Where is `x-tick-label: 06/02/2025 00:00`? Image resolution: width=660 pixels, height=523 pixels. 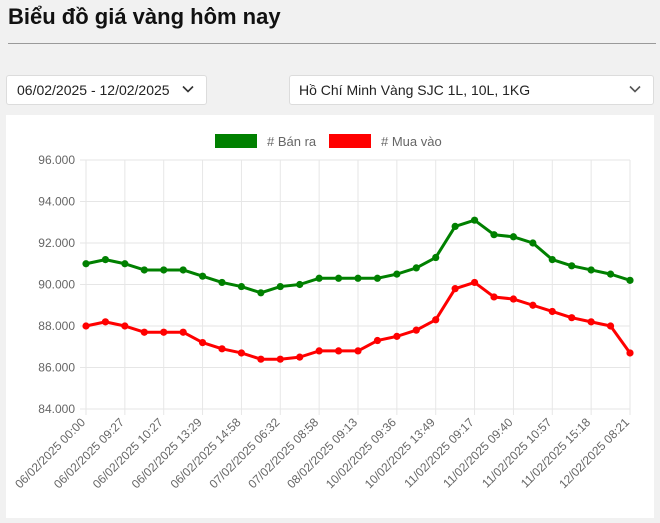 x-tick-label: 06/02/2025 00:00 is located at coordinates (50, 453).